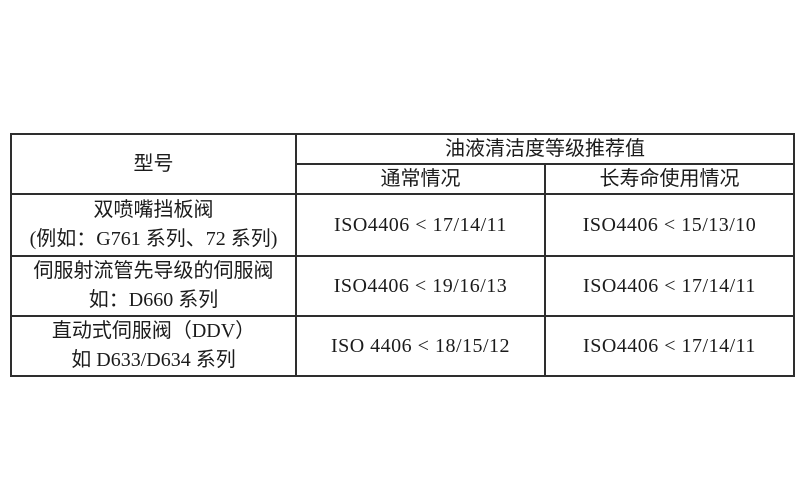 The height and width of the screenshot is (500, 800). What do you see at coordinates (420, 286) in the screenshot?
I see `normal-value-cell: ISO4406 < 19/16/13` at bounding box center [420, 286].